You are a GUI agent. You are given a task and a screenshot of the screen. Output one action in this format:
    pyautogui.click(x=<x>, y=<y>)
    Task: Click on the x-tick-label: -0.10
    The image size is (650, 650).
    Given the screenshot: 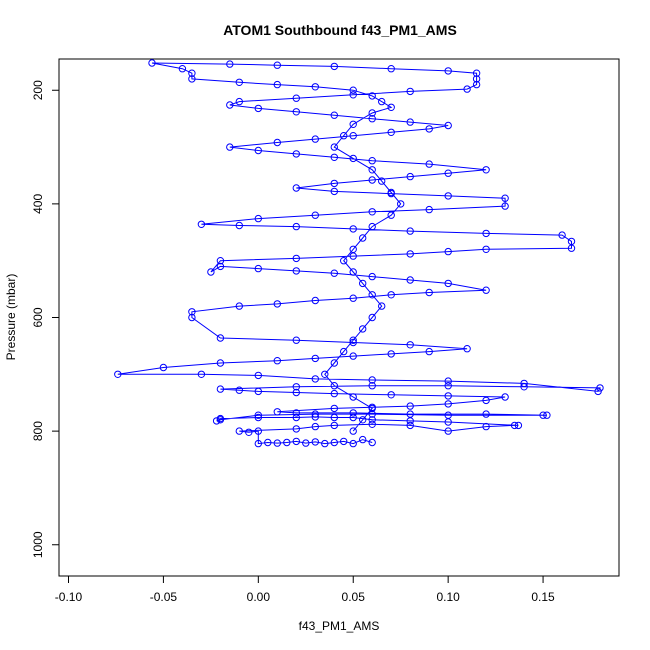 What is the action you would take?
    pyautogui.click(x=69, y=597)
    